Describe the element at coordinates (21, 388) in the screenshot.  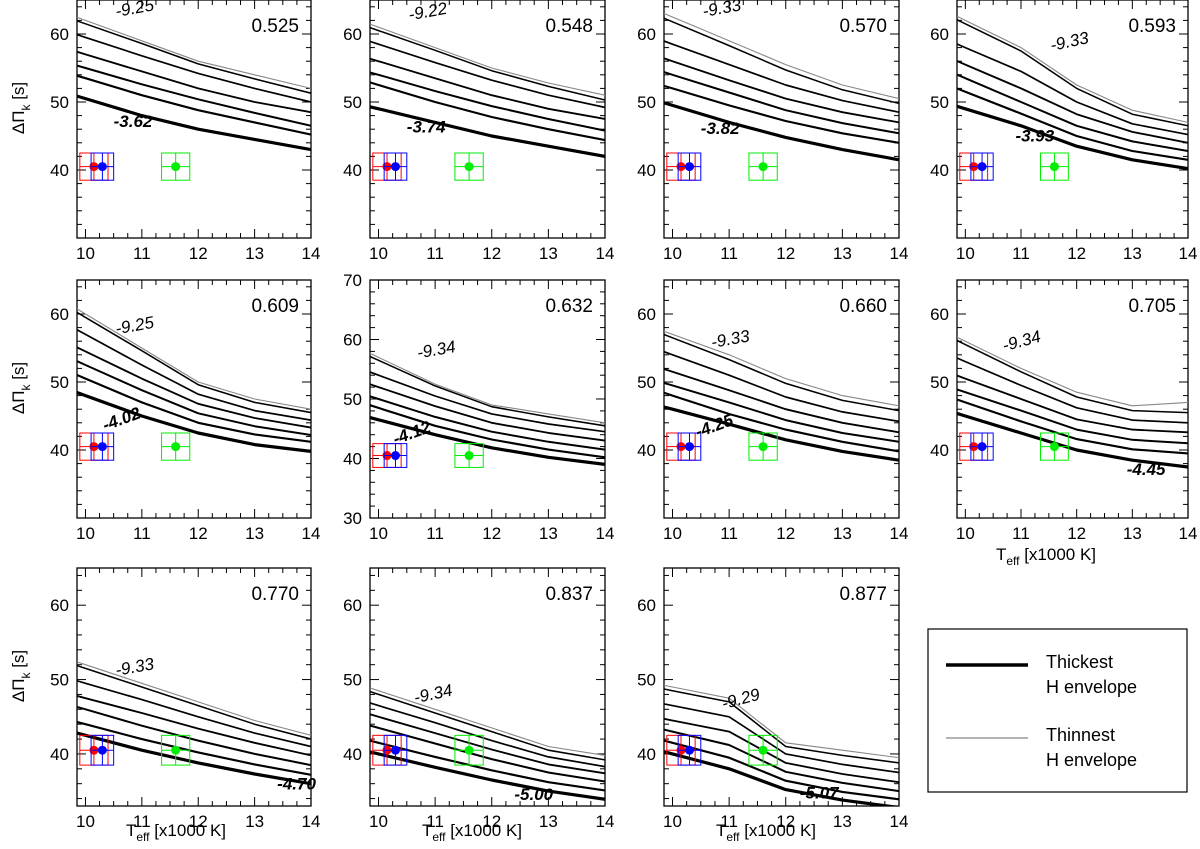
I see `y-axis-label-row2: ΔΠk [s]` at that location.